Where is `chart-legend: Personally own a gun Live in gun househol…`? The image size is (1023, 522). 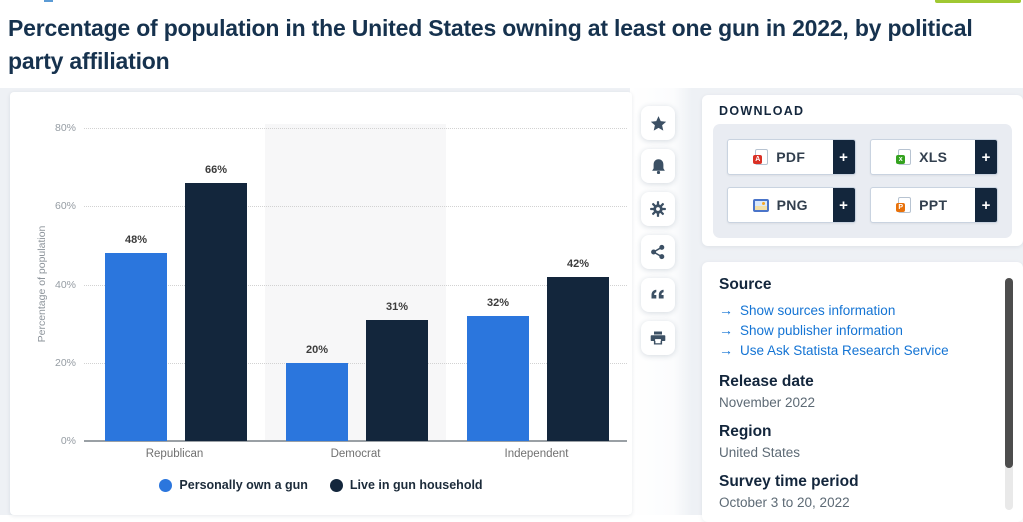 chart-legend: Personally own a gun Live in gun househol… is located at coordinates (321, 485).